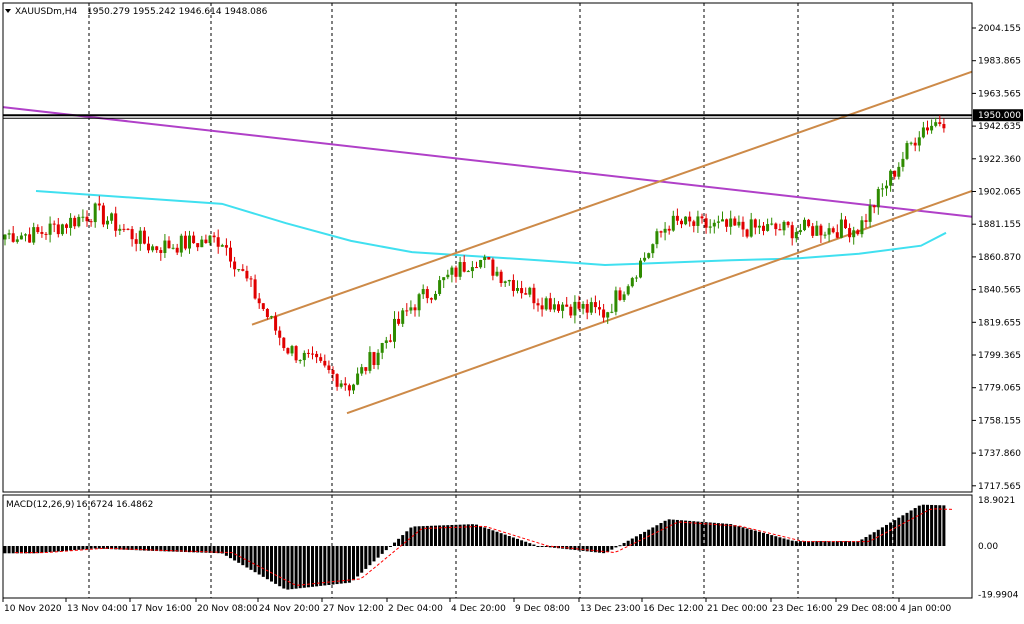 Image resolution: width=1024 pixels, height=624 pixels. Describe the element at coordinates (998, 596) in the screenshot. I see `macd-tick-label: -19.9904` at that location.